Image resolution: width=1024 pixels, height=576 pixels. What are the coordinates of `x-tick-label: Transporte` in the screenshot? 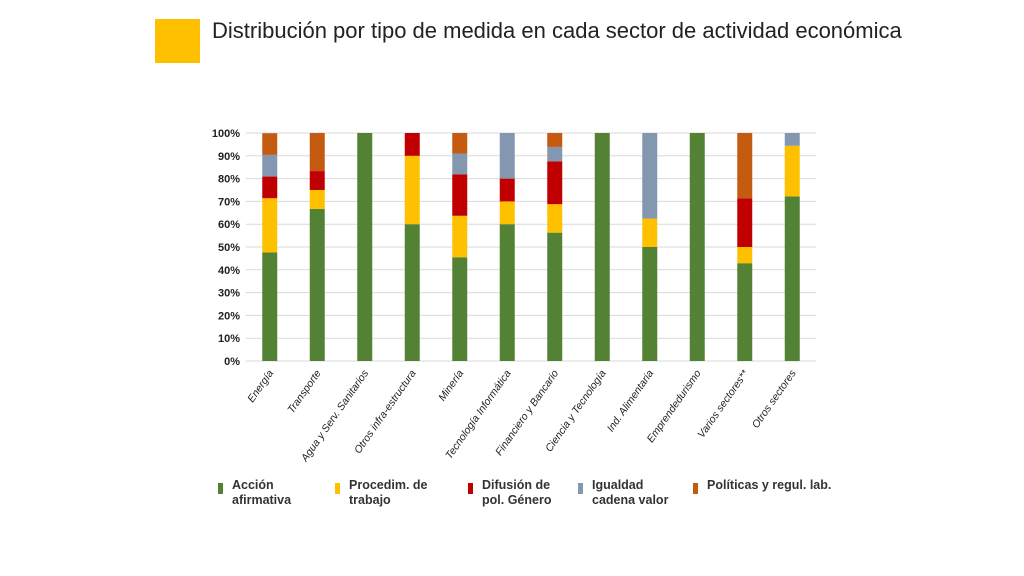 It's located at (304, 392).